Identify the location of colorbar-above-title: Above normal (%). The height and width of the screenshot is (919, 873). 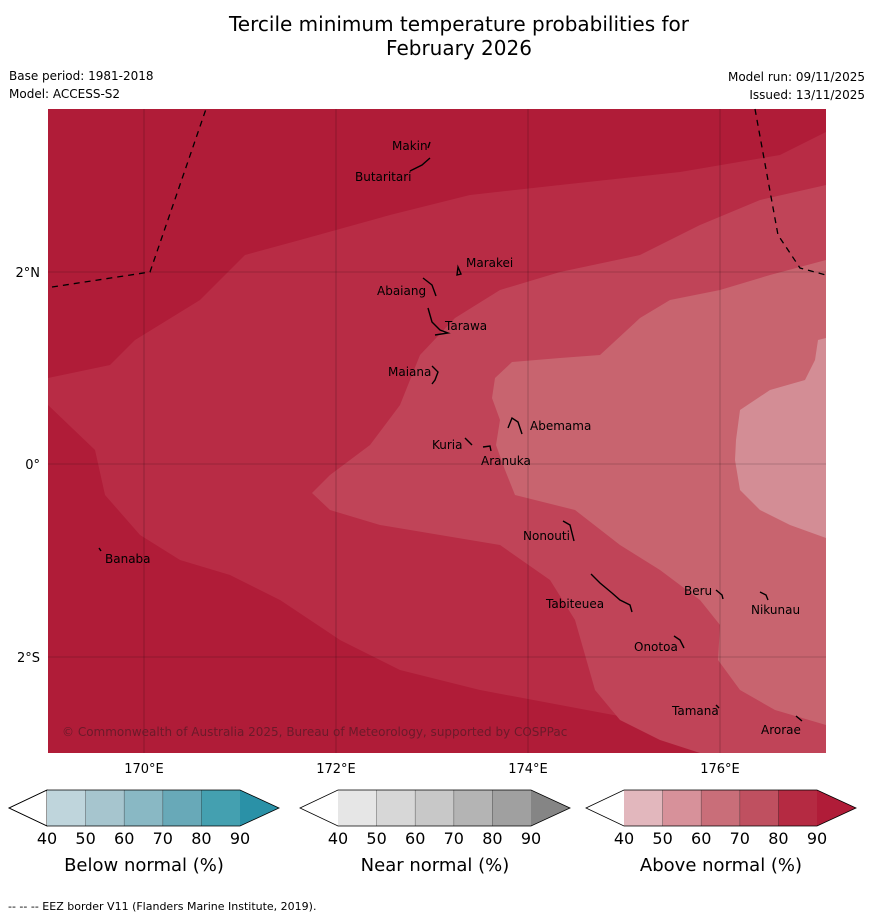
(721, 865).